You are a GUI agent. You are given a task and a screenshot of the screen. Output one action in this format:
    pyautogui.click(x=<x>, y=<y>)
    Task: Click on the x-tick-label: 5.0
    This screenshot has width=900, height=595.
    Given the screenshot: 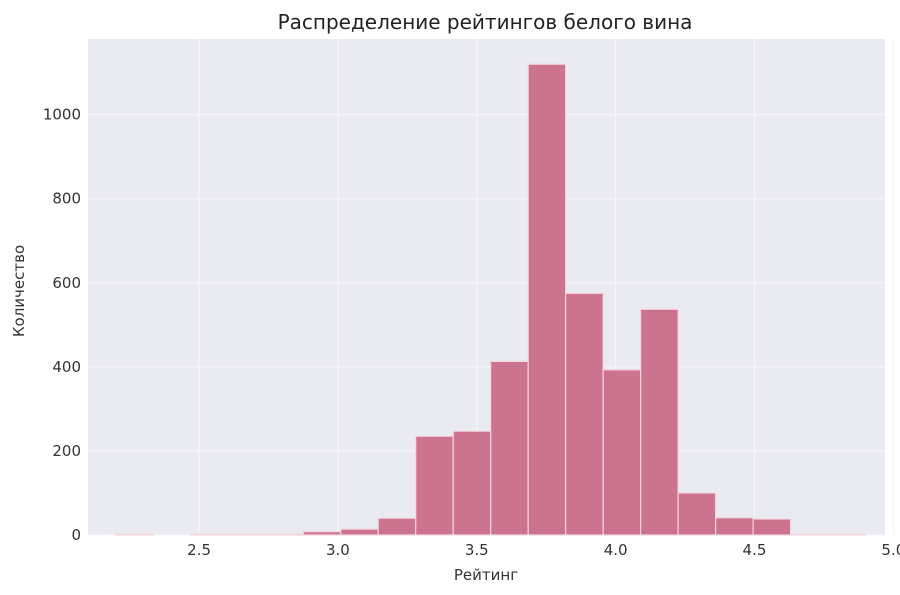 What is the action you would take?
    pyautogui.click(x=890, y=550)
    